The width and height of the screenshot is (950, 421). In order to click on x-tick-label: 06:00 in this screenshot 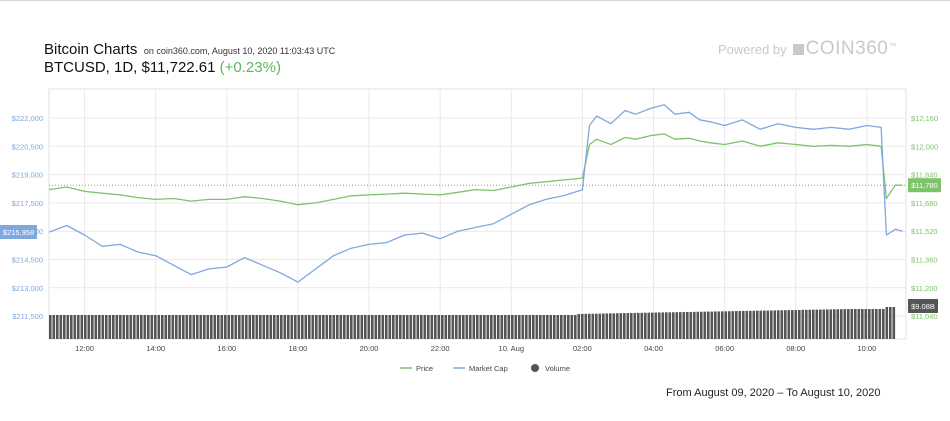, I will do `click(724, 348)`.